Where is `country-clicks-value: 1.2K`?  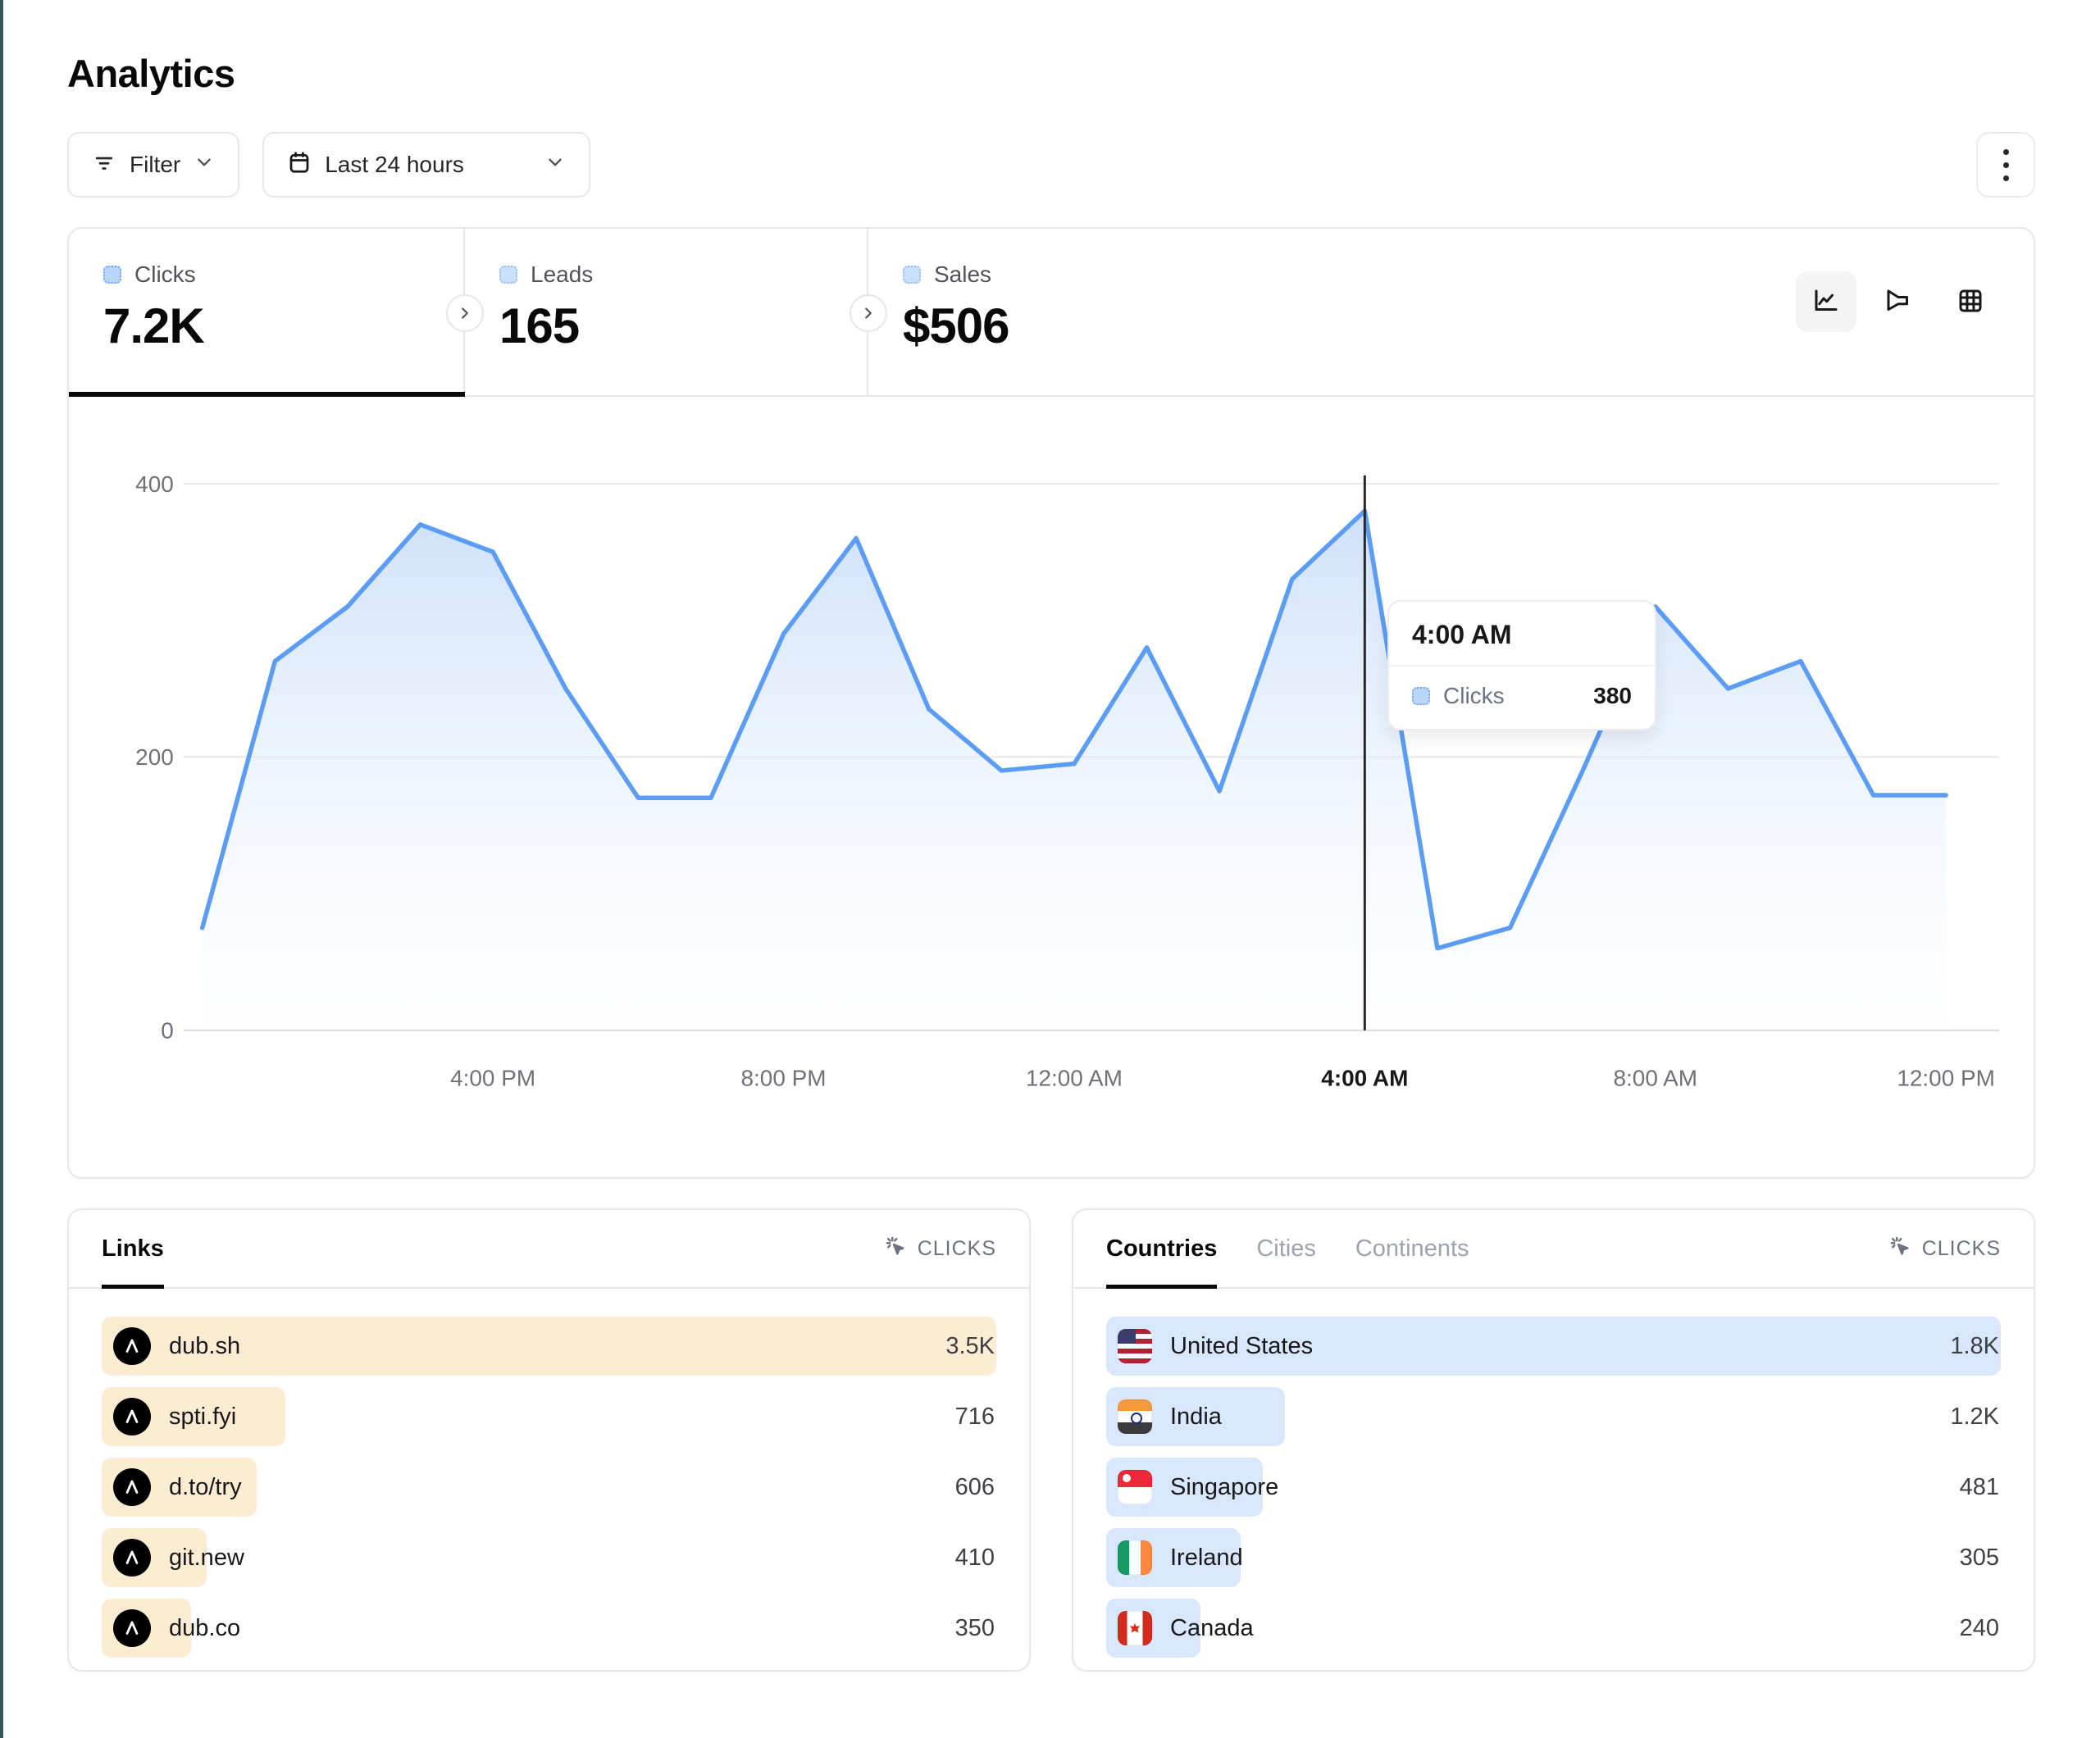 country-clicks-value: 1.2K is located at coordinates (1974, 1416).